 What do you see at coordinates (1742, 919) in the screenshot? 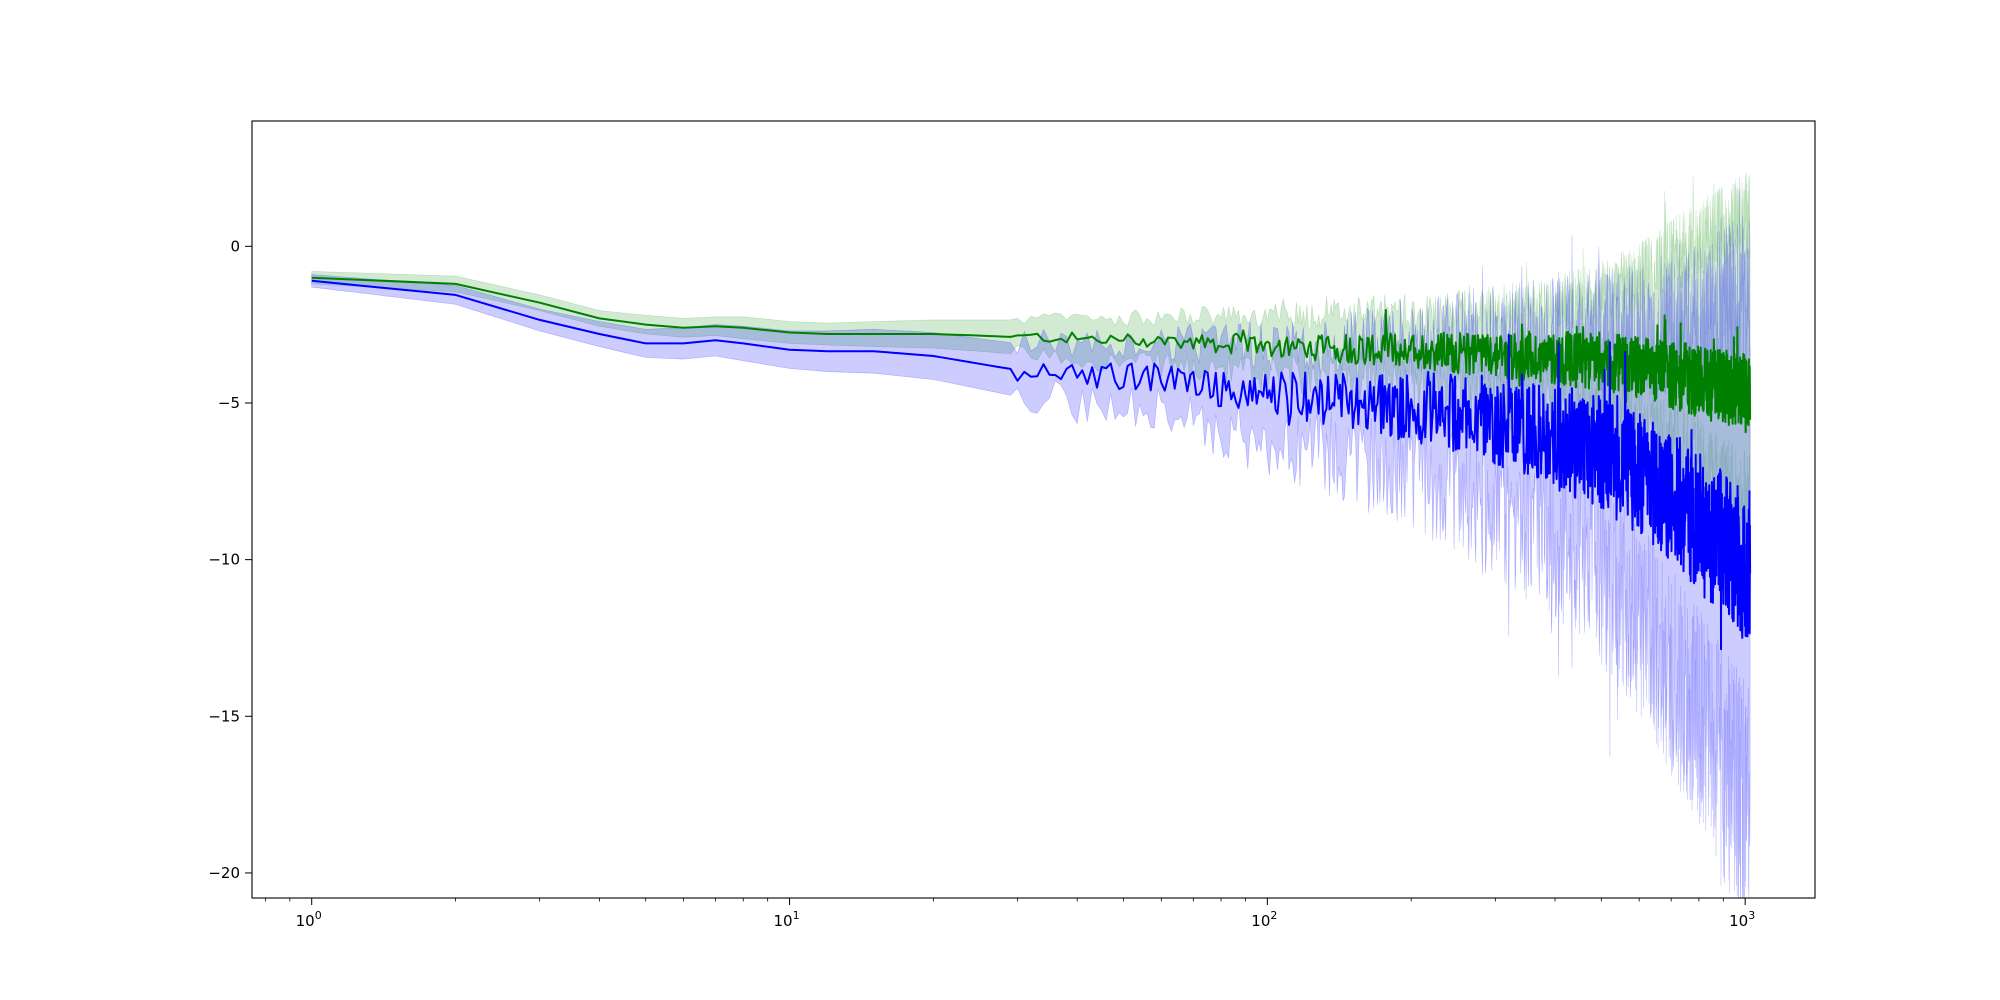
I see `x-tick-label: 10³` at bounding box center [1742, 919].